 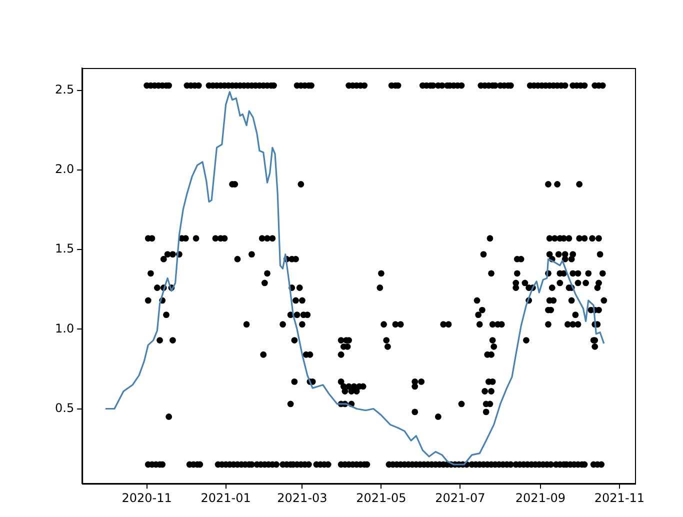 What do you see at coordinates (619, 497) in the screenshot?
I see `x-tick-label: 2021-11` at bounding box center [619, 497].